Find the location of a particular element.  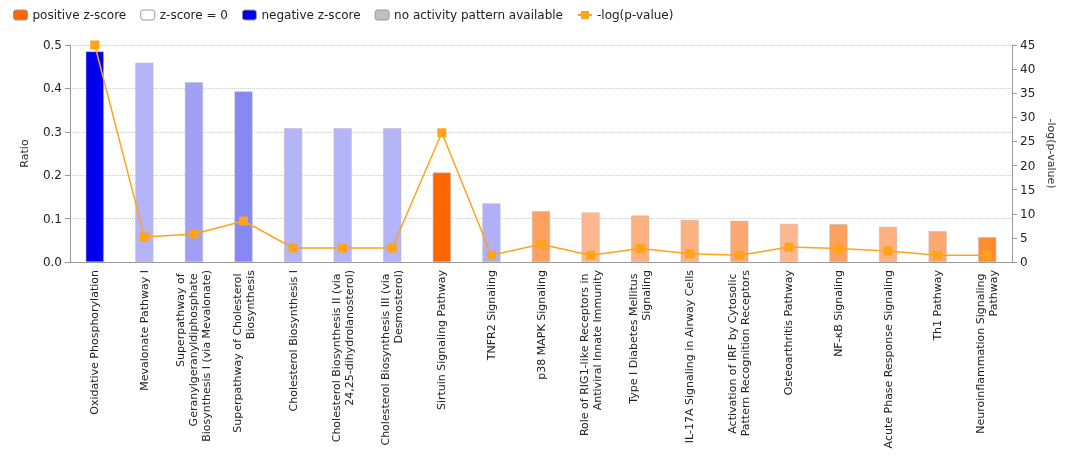

y2-tick-label: 20 is located at coordinates (1028, 165).